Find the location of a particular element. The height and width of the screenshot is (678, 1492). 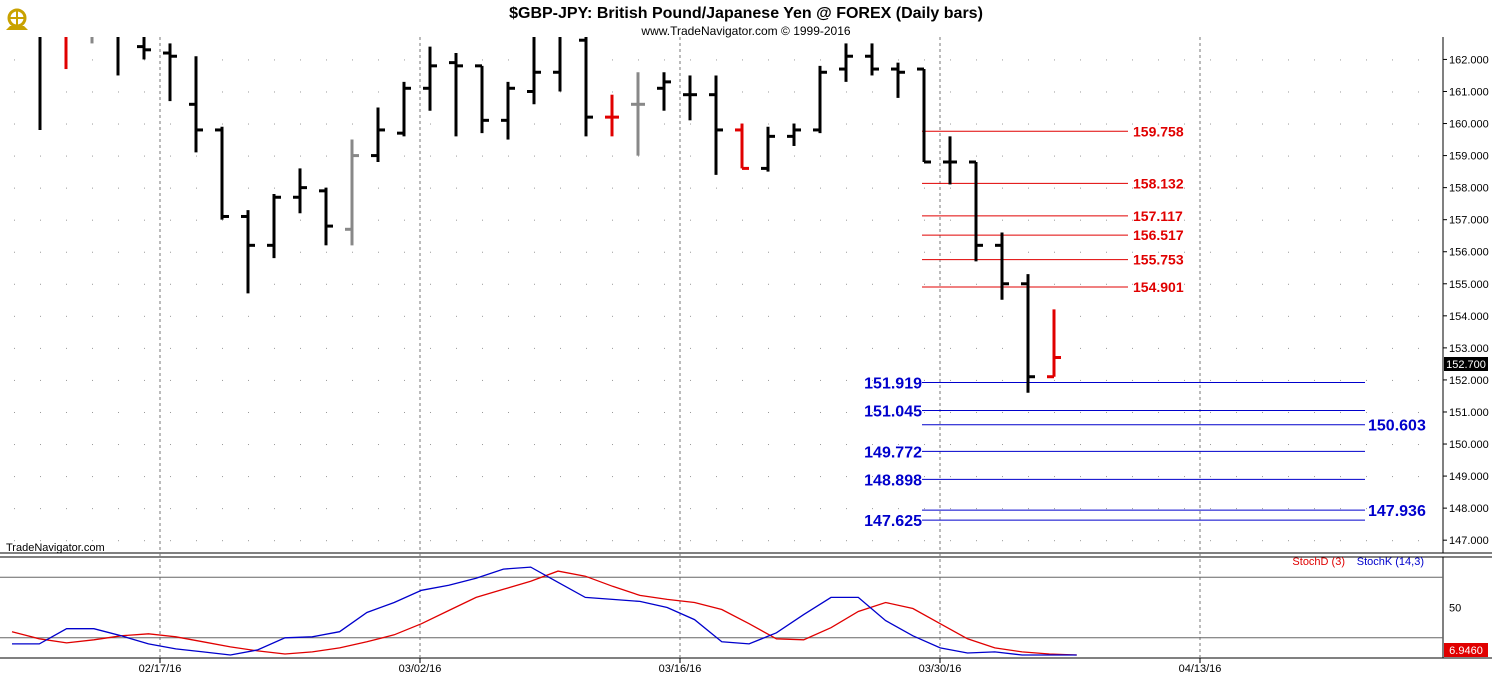

fib-label-red: 155.753 is located at coordinates (1158, 260).